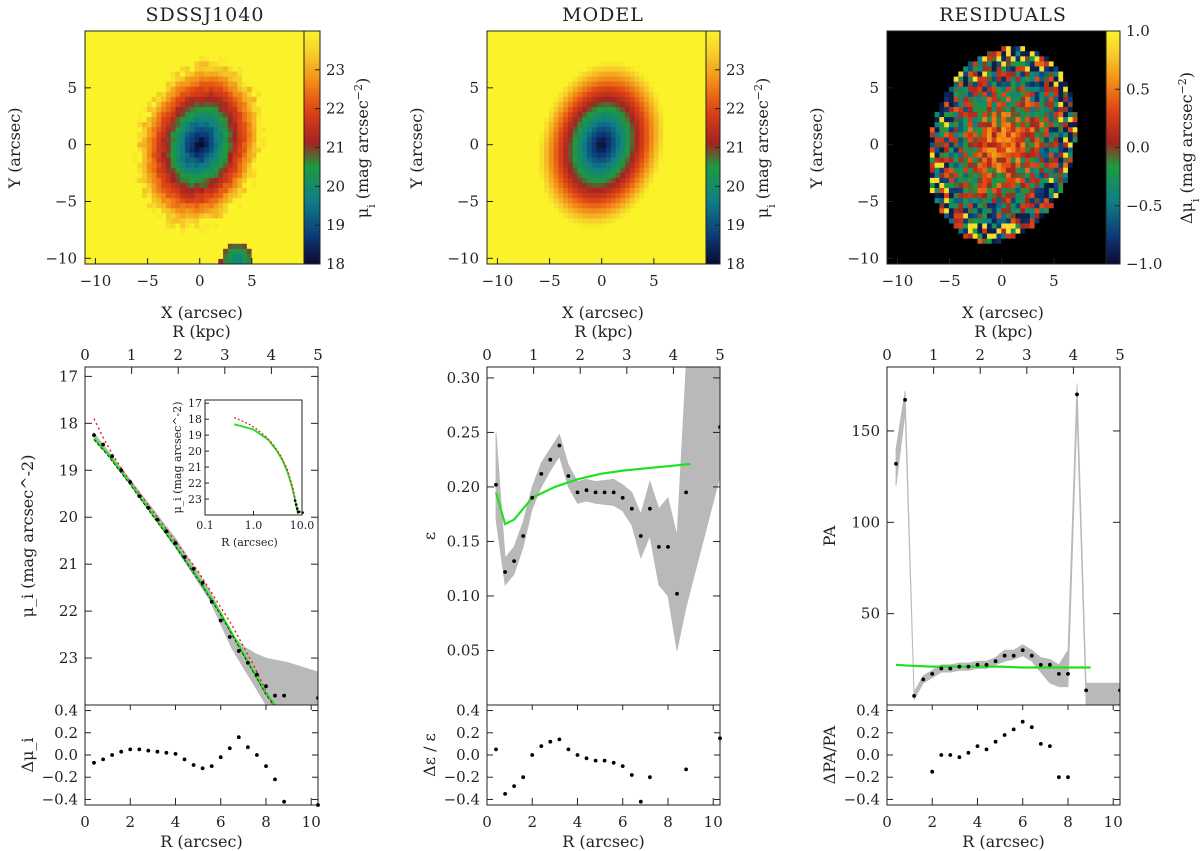 Image resolution: width=1200 pixels, height=851 pixels. What do you see at coordinates (195, 148) in the screenshot?
I see `galaxy-image` at bounding box center [195, 148].